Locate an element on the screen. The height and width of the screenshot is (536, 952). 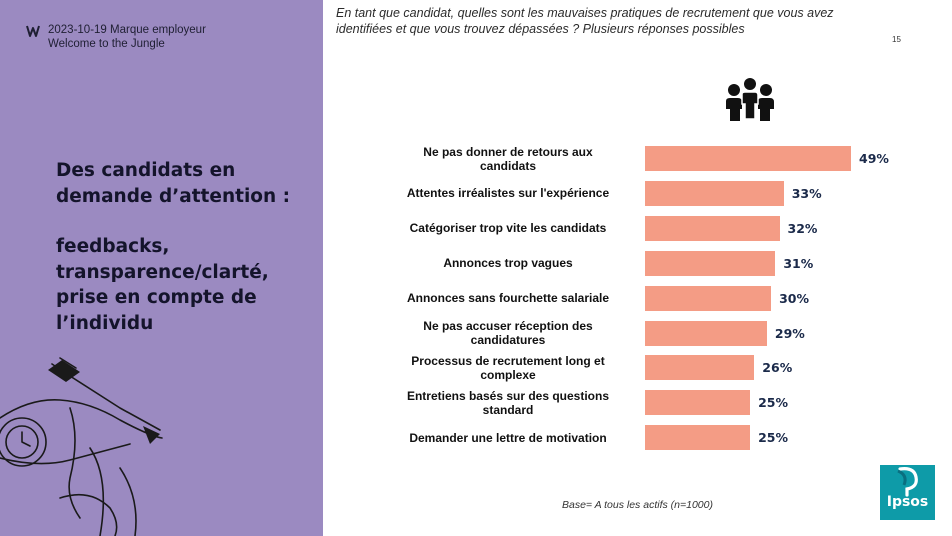
bar-value-label: 33% is located at coordinates (806, 193).